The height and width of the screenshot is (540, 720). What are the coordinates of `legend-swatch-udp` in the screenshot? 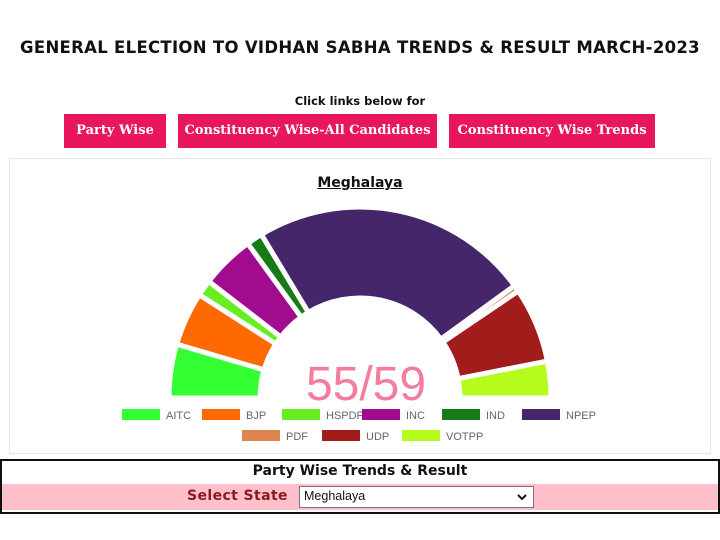 It's located at (341, 435).